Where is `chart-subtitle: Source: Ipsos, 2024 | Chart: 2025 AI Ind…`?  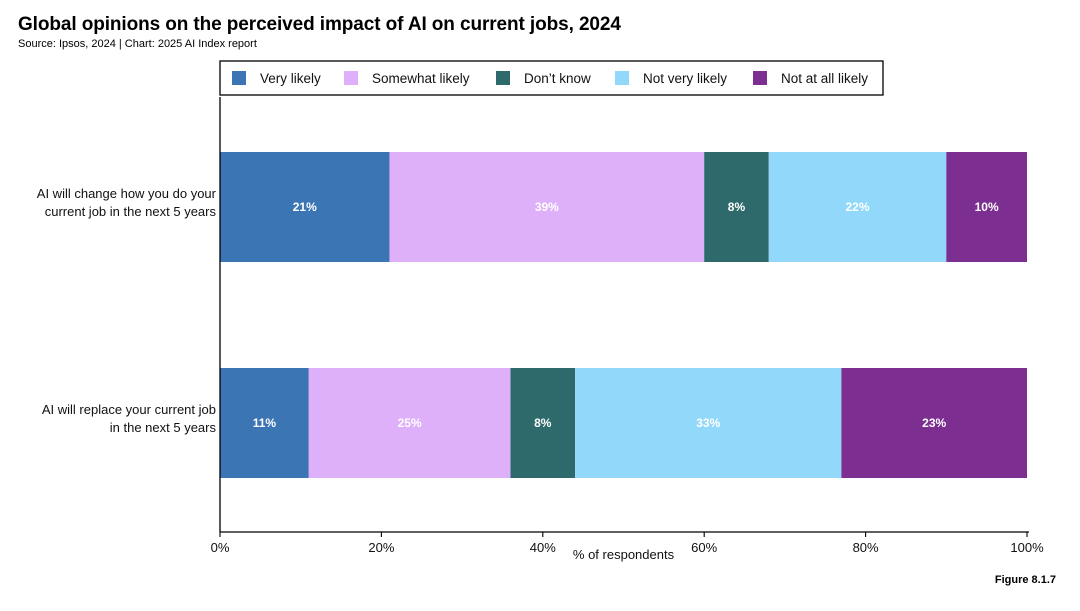 chart-subtitle: Source: Ipsos, 2024 | Chart: 2025 AI Ind… is located at coordinates (137, 44).